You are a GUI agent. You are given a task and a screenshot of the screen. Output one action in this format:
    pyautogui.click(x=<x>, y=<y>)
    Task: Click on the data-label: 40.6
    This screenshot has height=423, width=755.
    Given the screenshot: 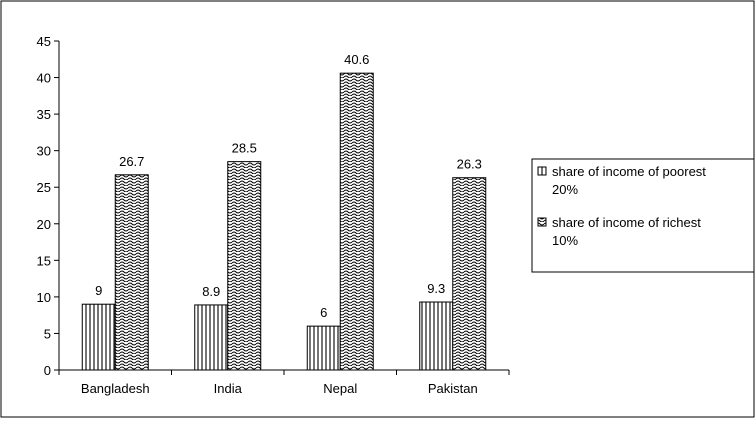 What is the action you would take?
    pyautogui.click(x=356, y=59)
    